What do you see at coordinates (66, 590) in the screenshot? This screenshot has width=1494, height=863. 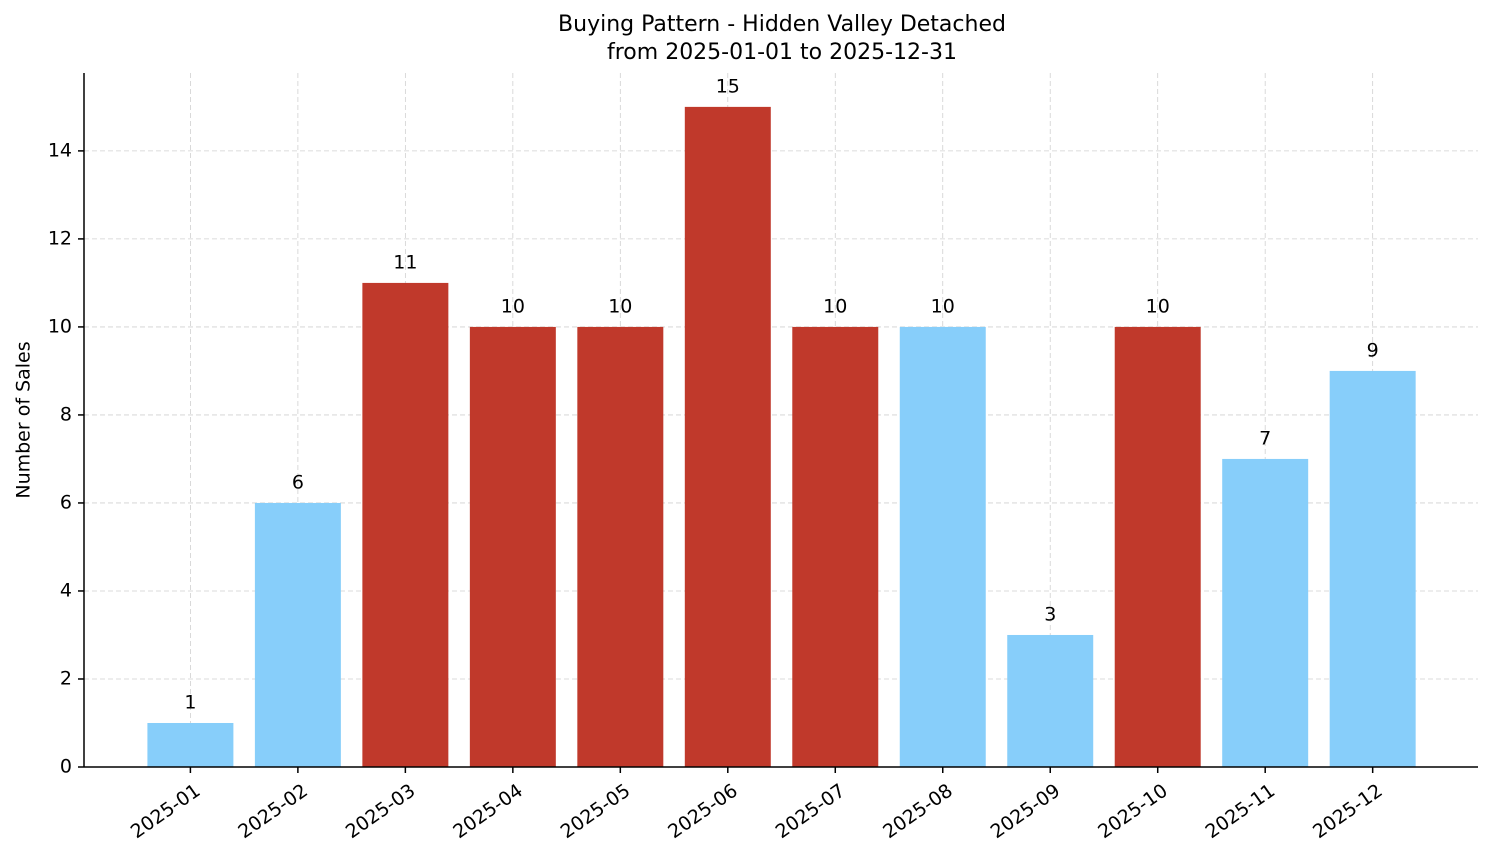 I see `y-tick-label: 4` at bounding box center [66, 590].